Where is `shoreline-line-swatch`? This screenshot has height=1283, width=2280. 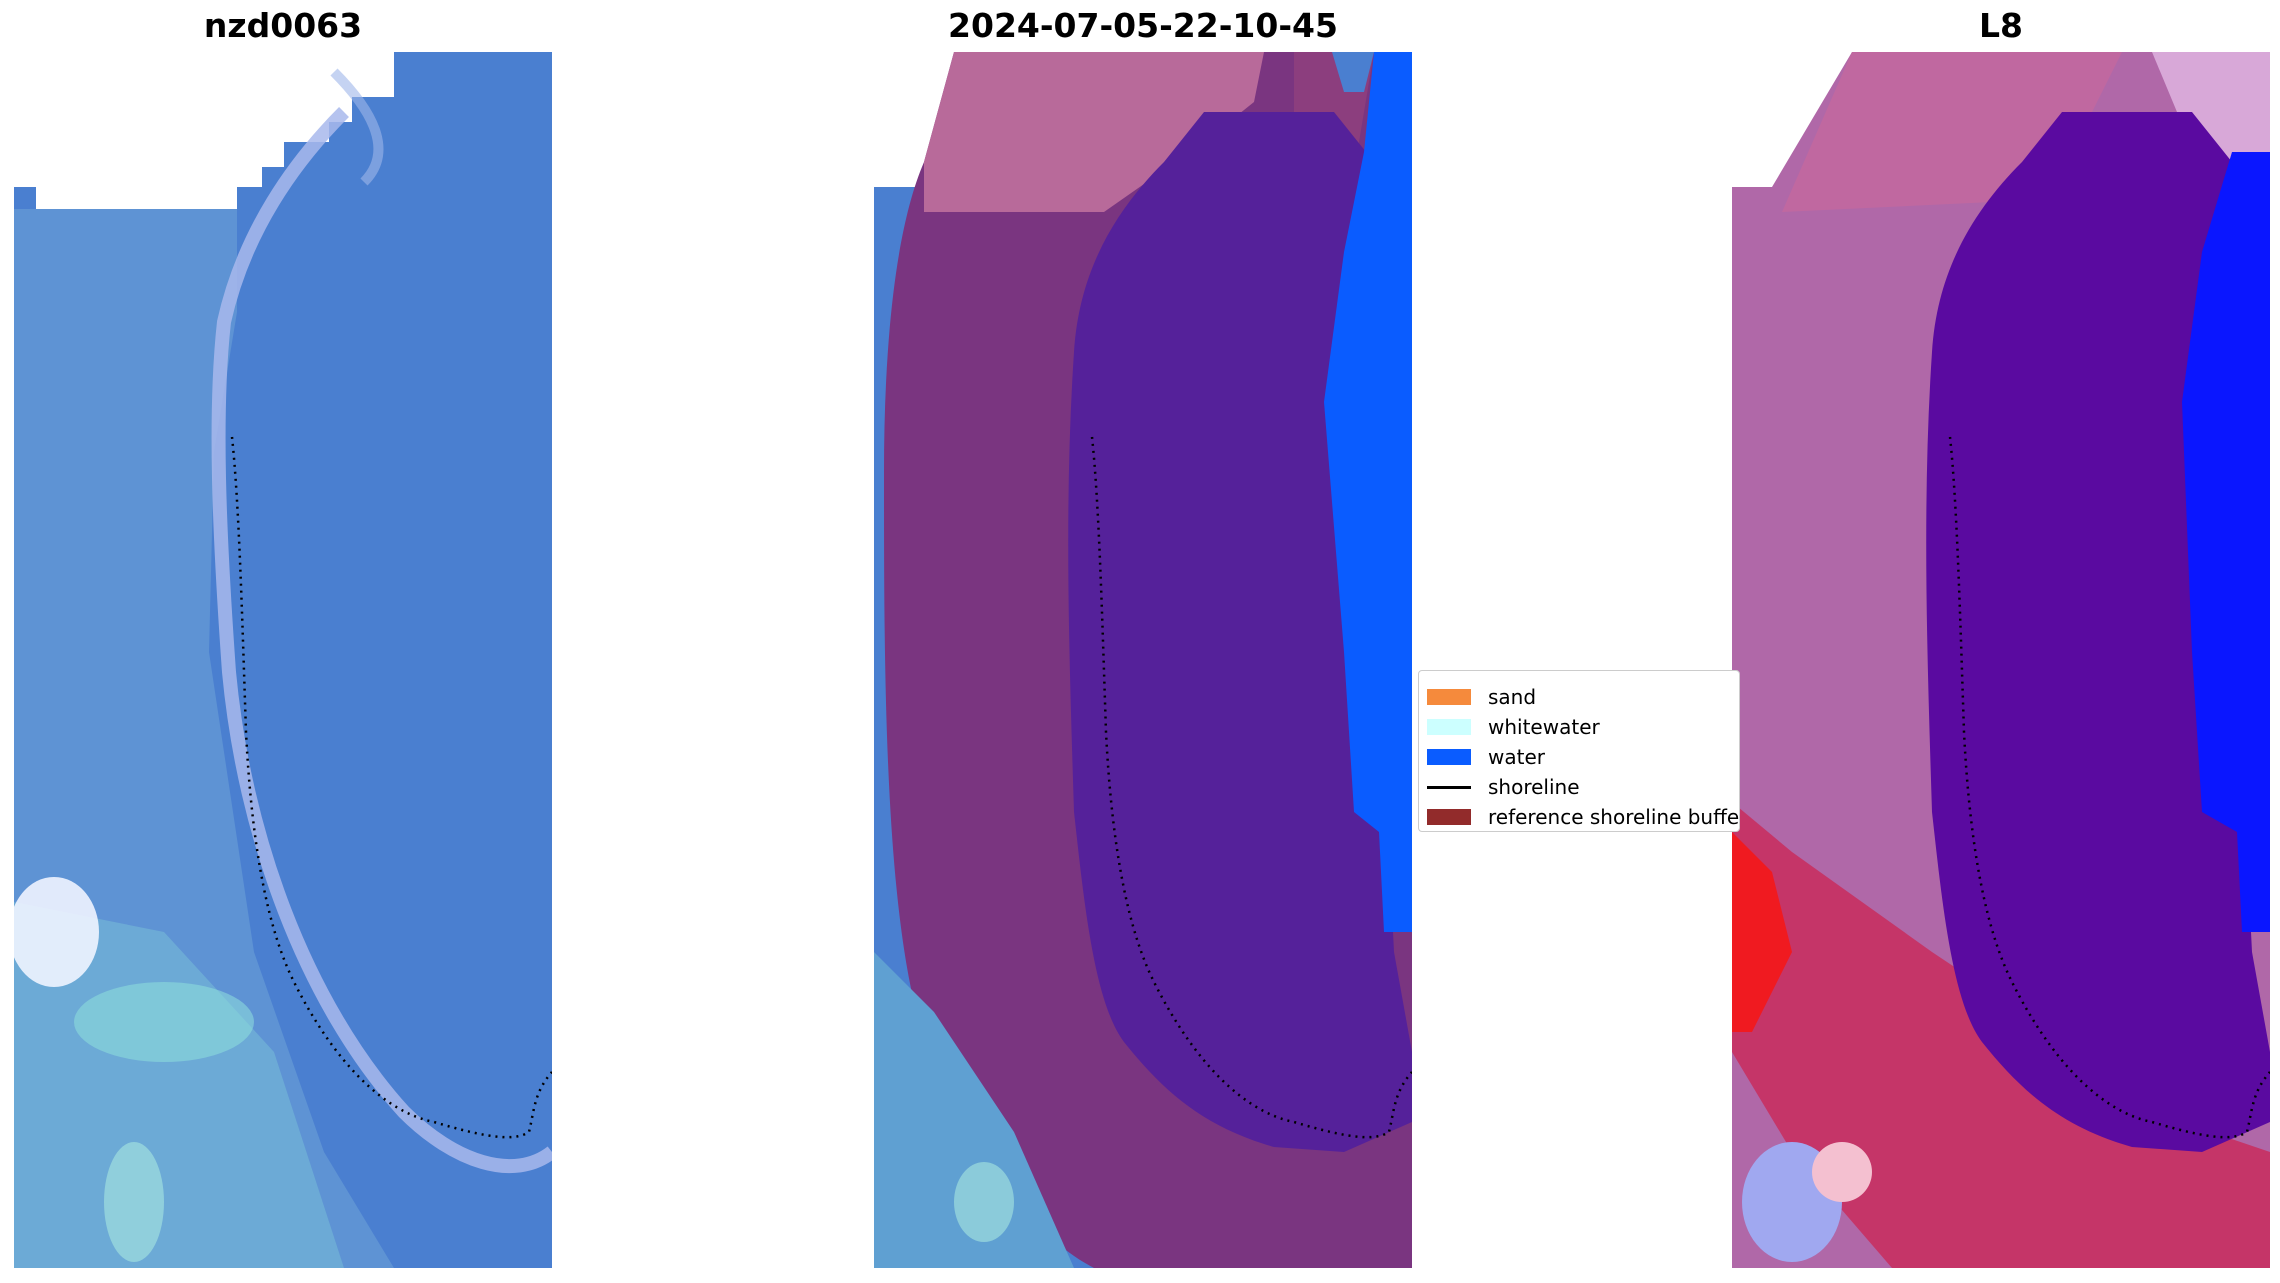 shoreline-line-swatch is located at coordinates (1449, 787).